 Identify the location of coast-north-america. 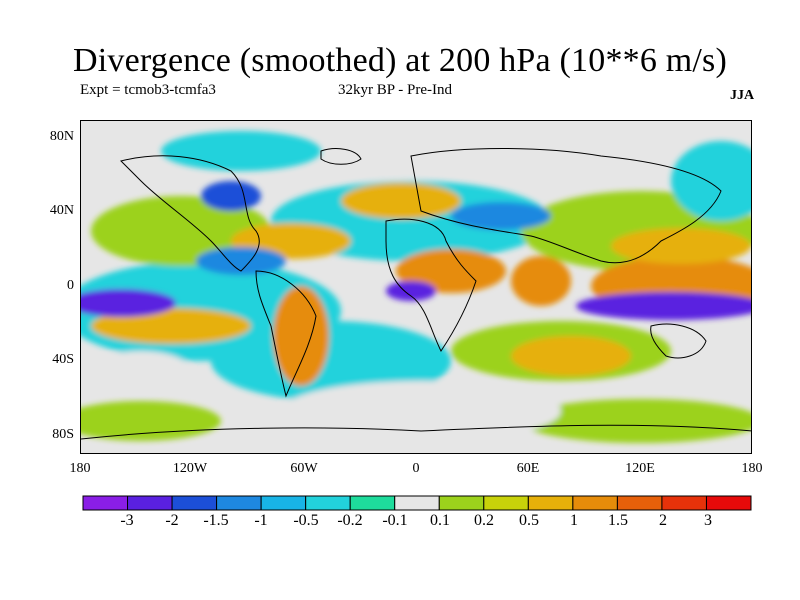
(190, 213).